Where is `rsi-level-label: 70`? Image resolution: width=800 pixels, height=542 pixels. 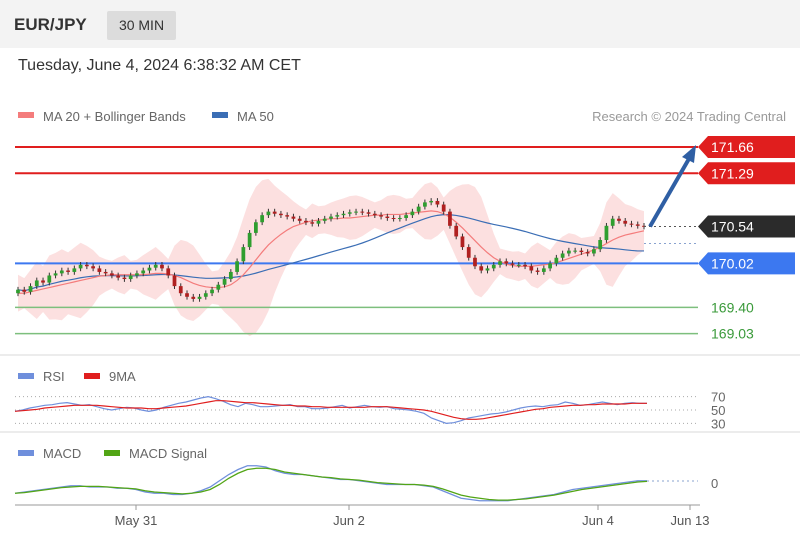
rsi-level-label: 70 is located at coordinates (718, 397).